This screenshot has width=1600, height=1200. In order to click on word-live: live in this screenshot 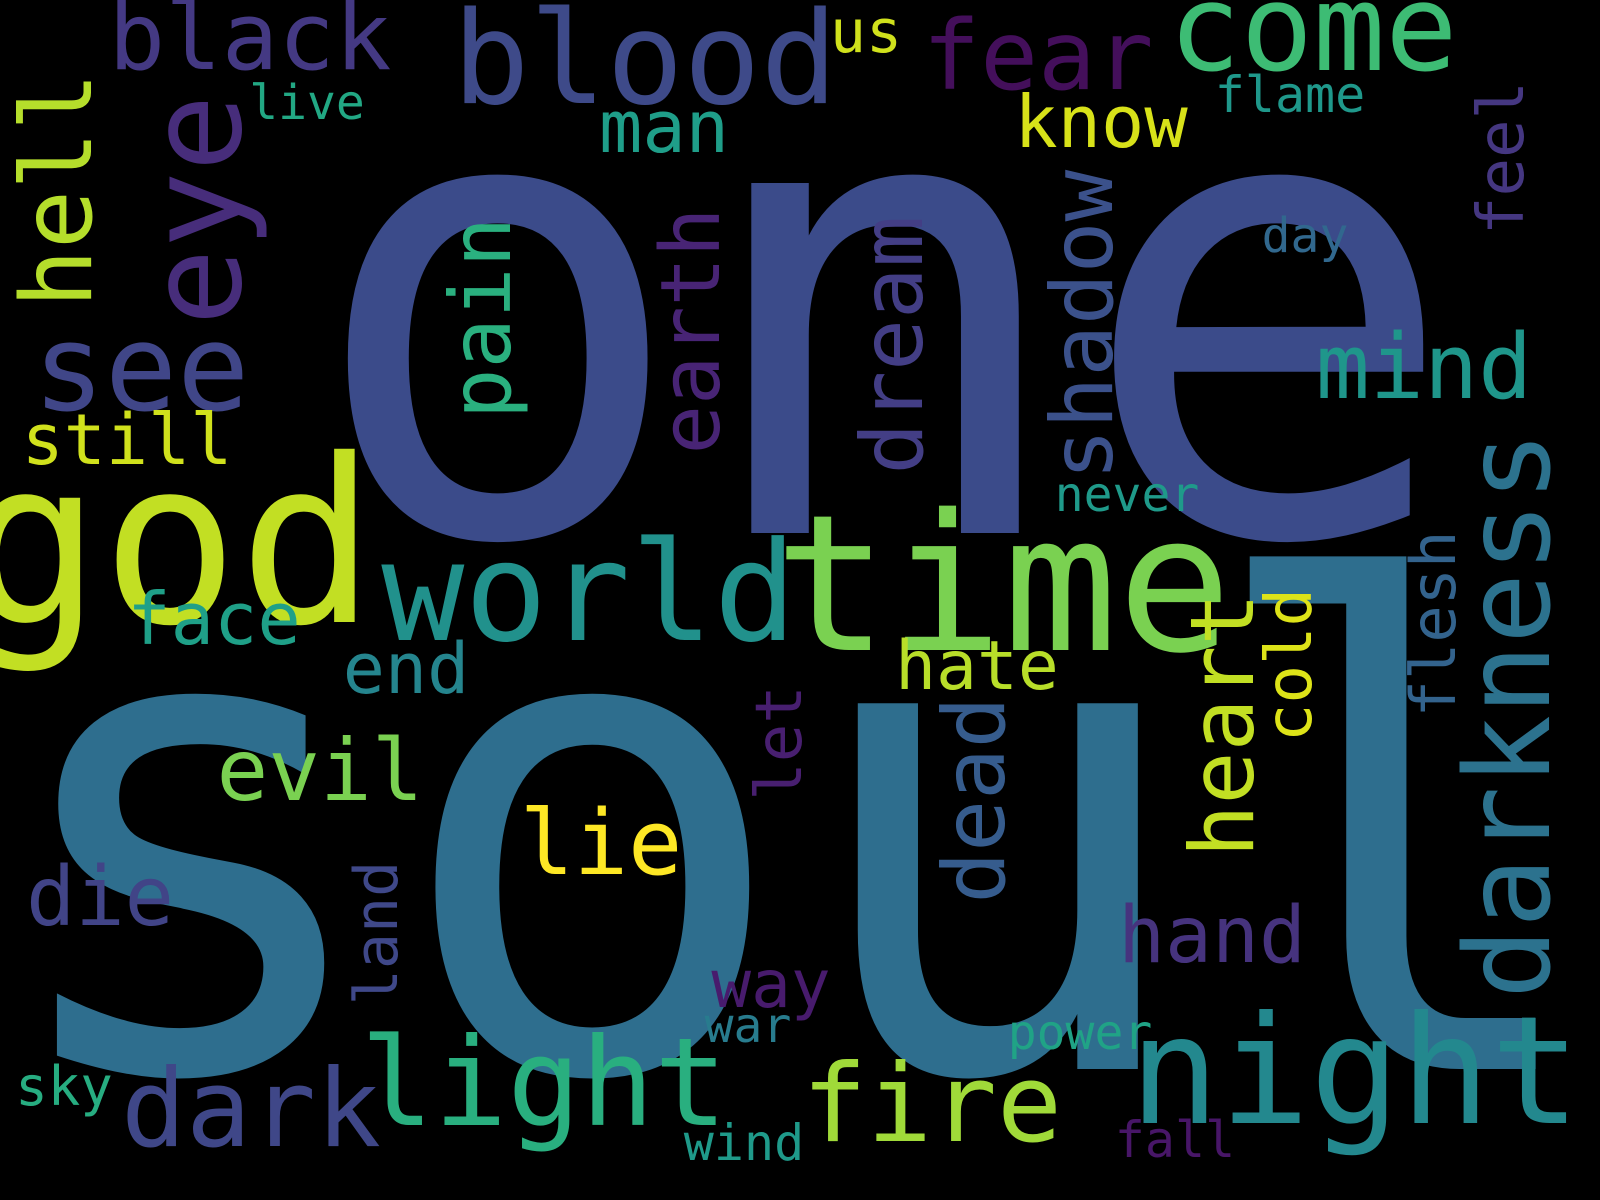, I will do `click(307, 103)`.